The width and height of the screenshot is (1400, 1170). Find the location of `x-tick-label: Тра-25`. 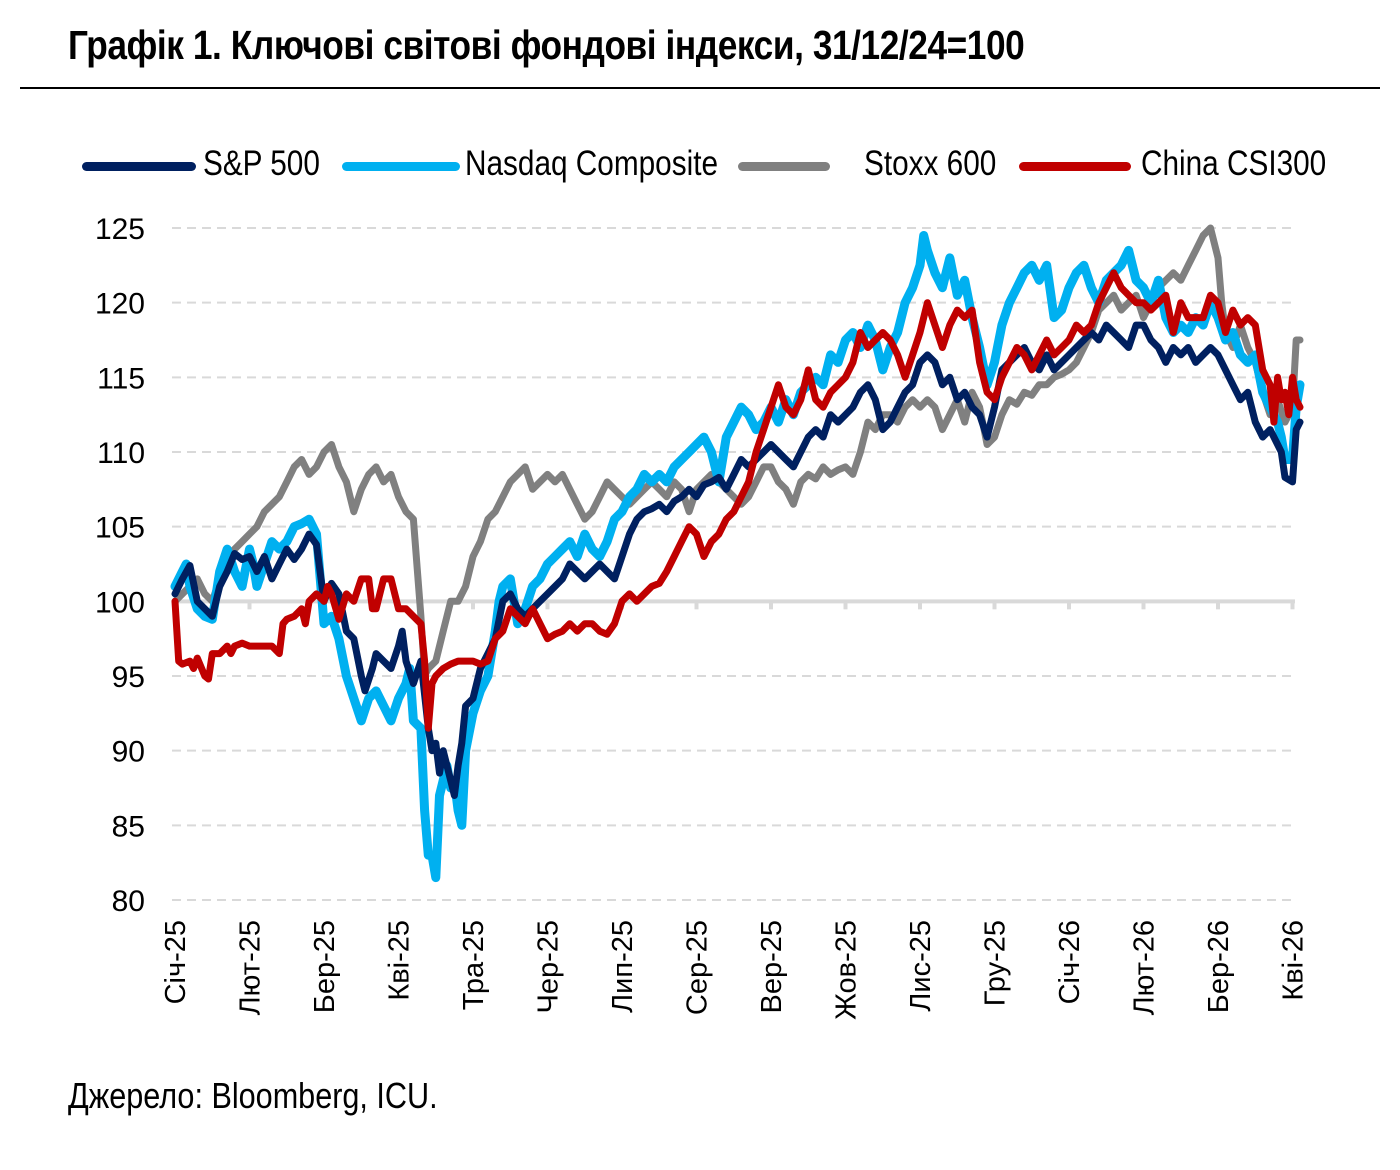

x-tick-label: Тра-25 is located at coordinates (474, 965).